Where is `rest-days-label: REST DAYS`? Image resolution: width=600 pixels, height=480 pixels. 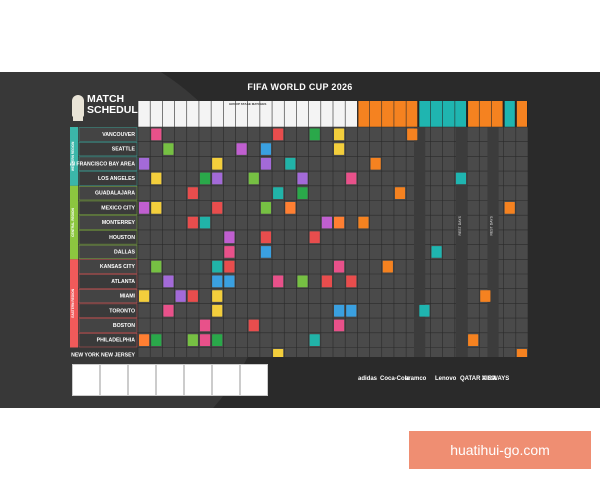 rest-days-label: REST DAYS is located at coordinates (460, 225).